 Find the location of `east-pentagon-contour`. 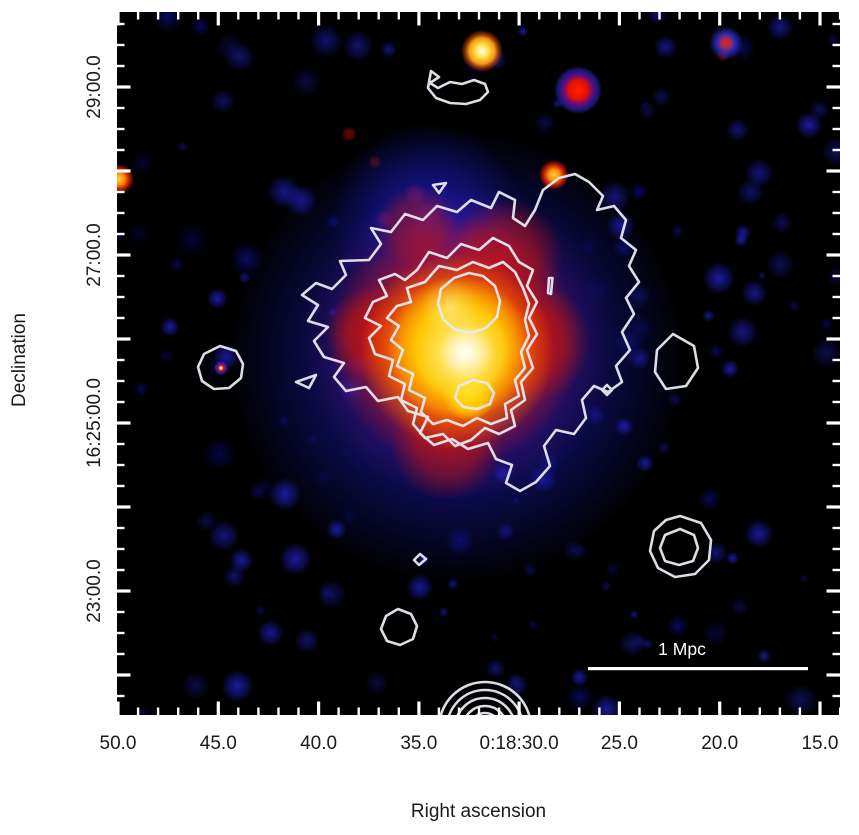

east-pentagon-contour is located at coordinates (676, 361).